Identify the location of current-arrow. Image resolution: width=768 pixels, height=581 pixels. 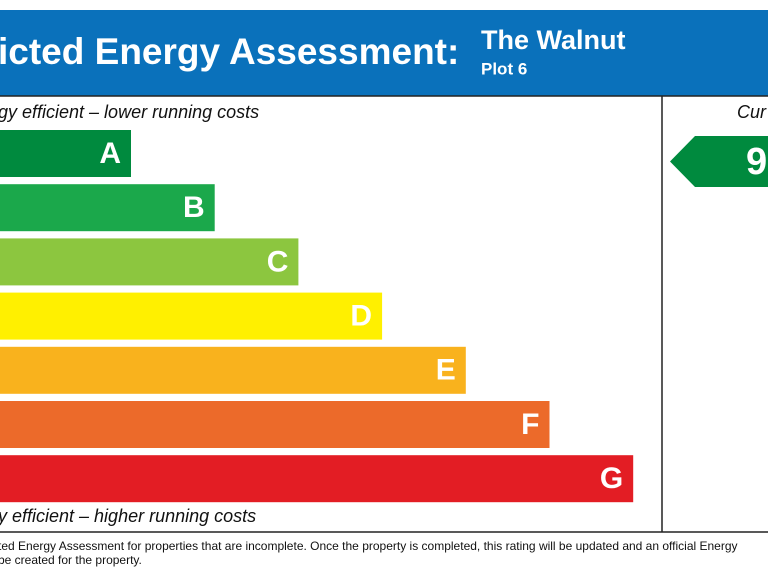
(719, 161).